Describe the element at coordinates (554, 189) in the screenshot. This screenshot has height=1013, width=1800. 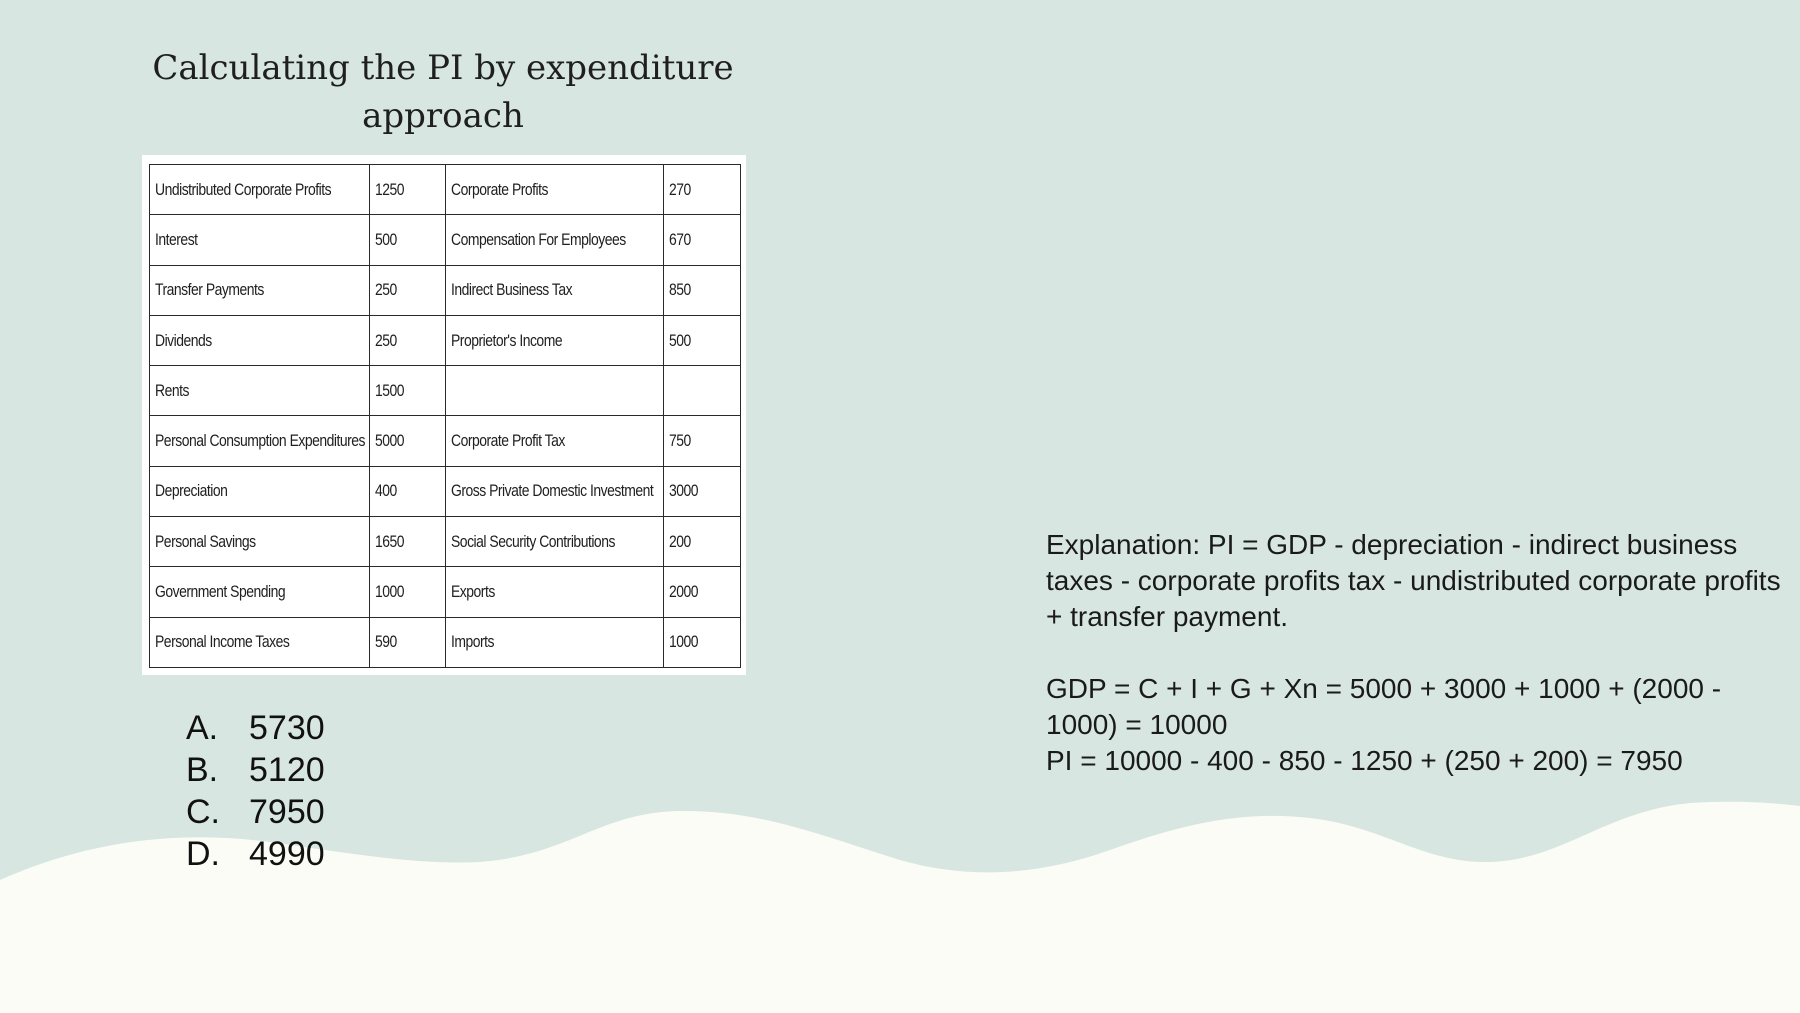
I see `table-cell-label: Corporate Profits` at that location.